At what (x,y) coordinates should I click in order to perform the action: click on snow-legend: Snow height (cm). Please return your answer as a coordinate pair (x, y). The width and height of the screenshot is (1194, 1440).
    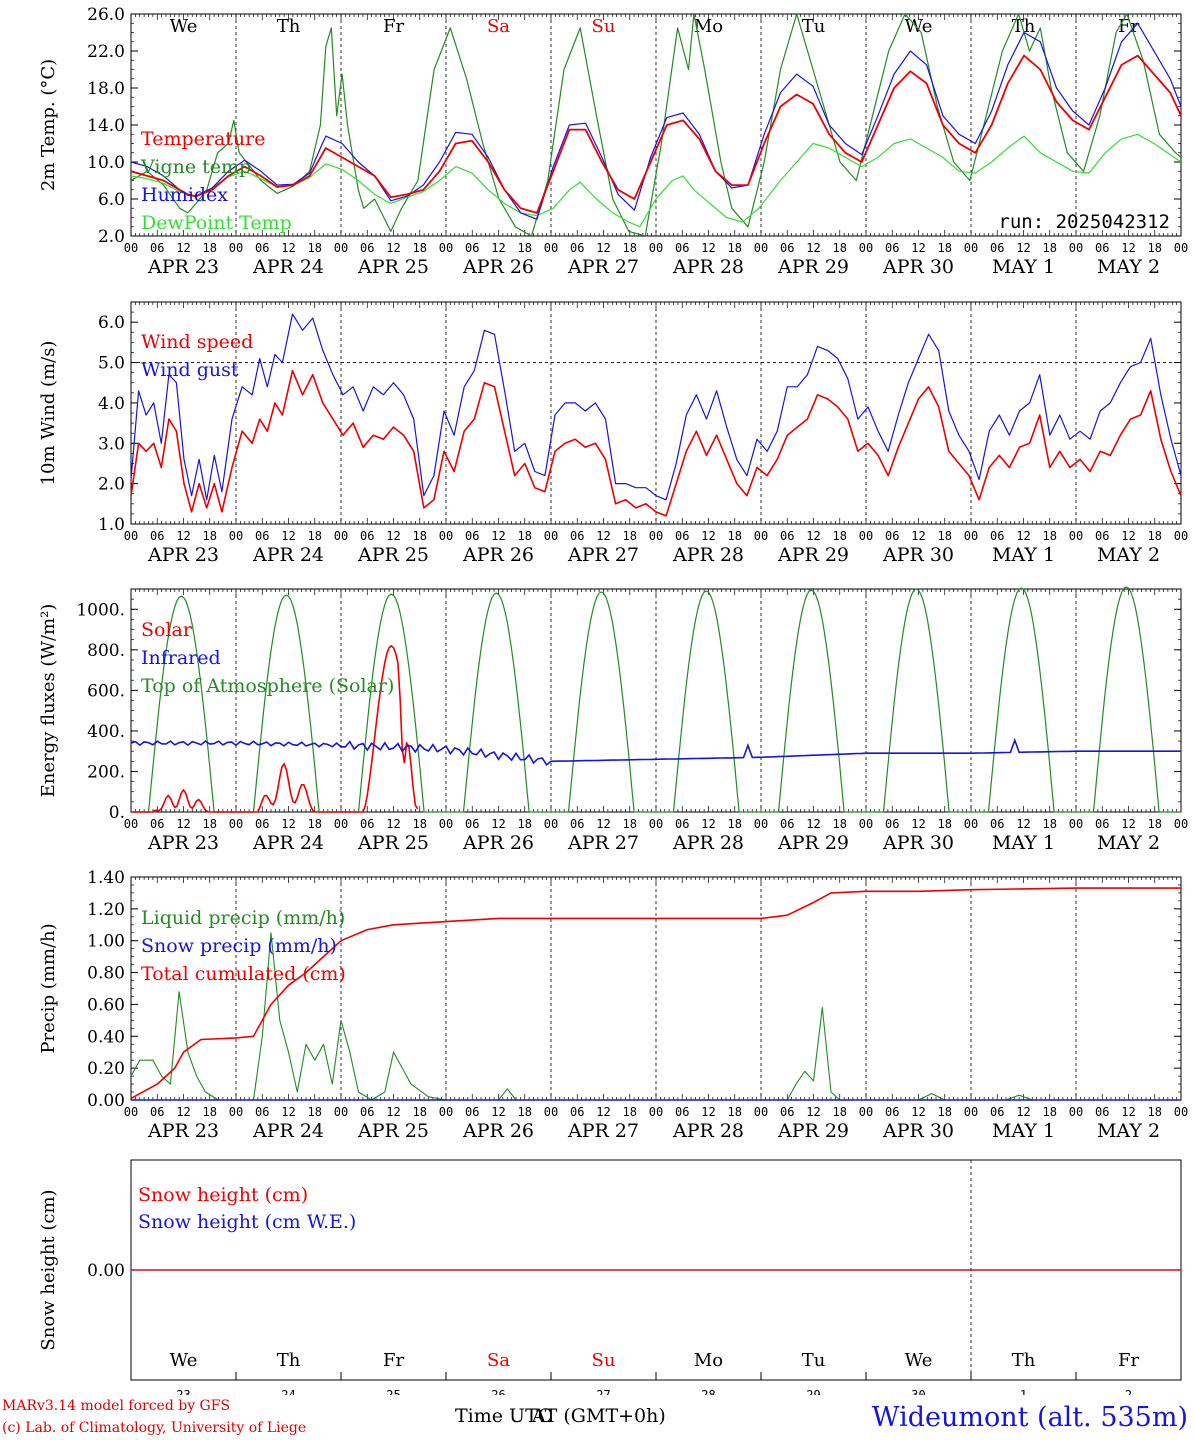
    Looking at the image, I should click on (223, 1195).